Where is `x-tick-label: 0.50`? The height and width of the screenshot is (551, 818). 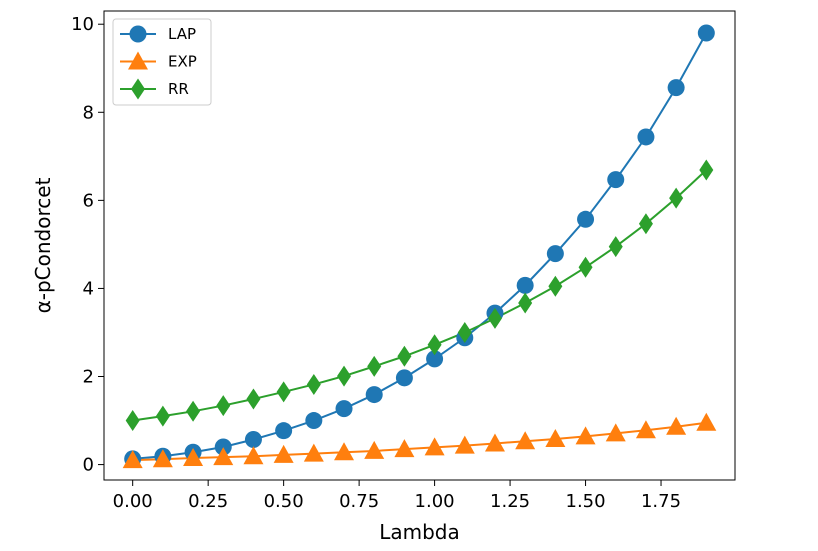
x-tick-label: 0.50 is located at coordinates (284, 501).